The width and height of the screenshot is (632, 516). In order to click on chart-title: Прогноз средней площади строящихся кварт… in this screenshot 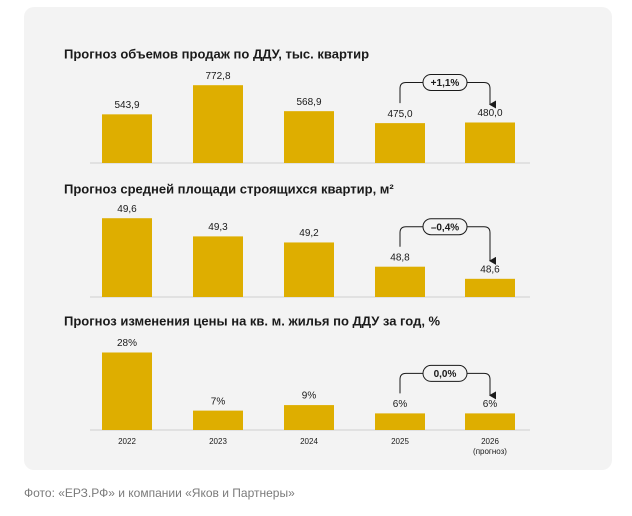, I will do `click(229, 188)`.